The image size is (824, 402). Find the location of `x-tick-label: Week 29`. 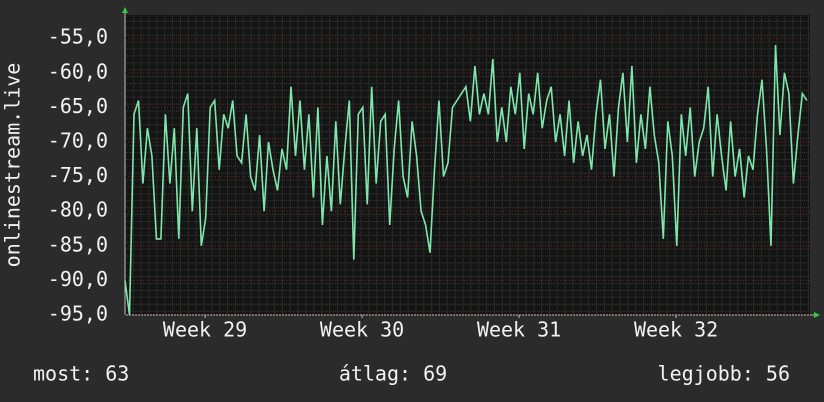

x-tick-label: Week 29 is located at coordinates (205, 330).